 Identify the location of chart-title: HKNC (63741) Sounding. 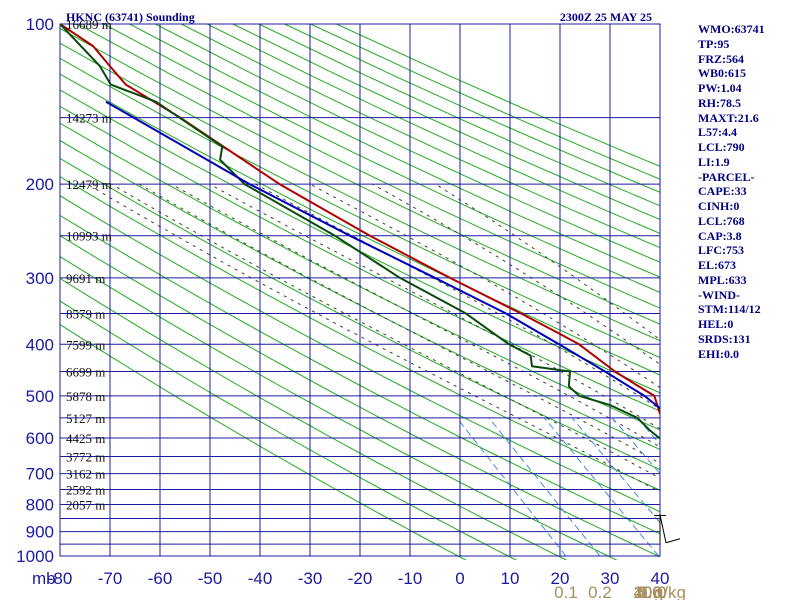
(130, 17).